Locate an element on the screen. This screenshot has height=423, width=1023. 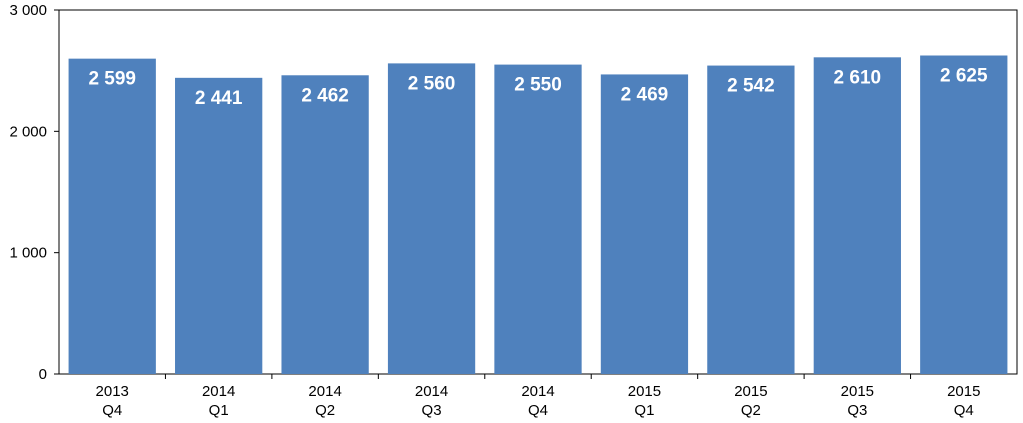
data-label: 2 610 is located at coordinates (858, 77).